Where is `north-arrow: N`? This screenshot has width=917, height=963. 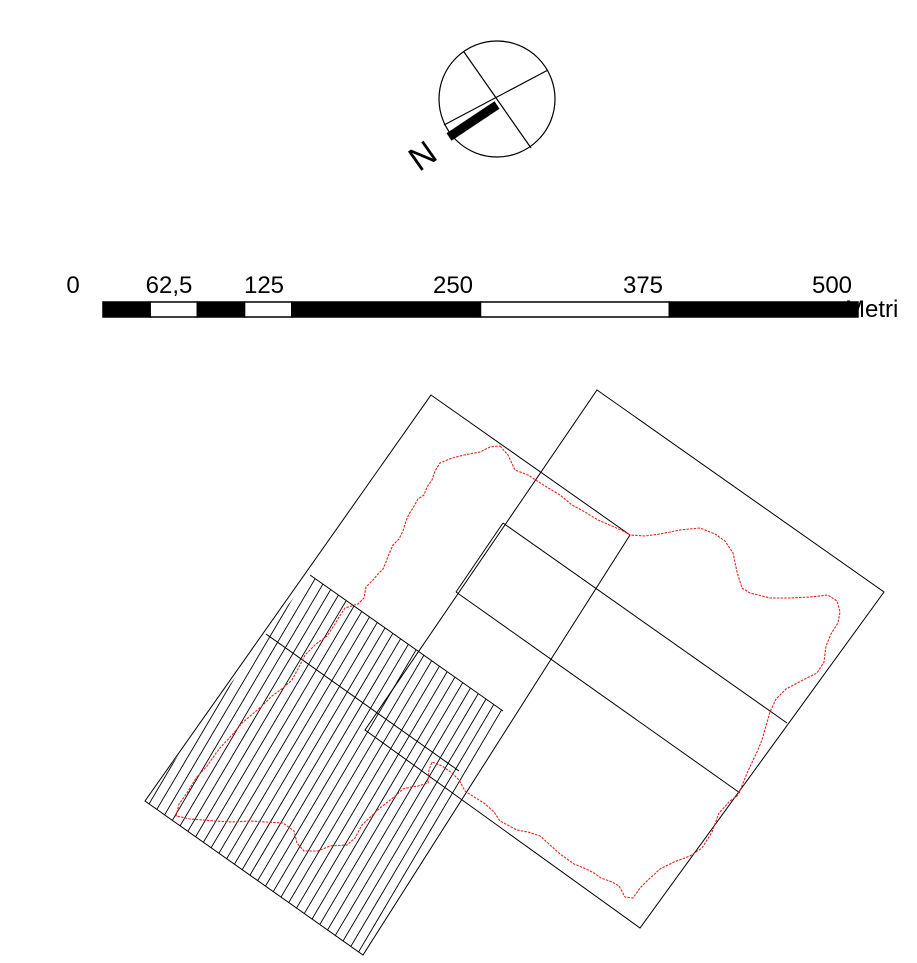
north-arrow: N is located at coordinates (479, 109).